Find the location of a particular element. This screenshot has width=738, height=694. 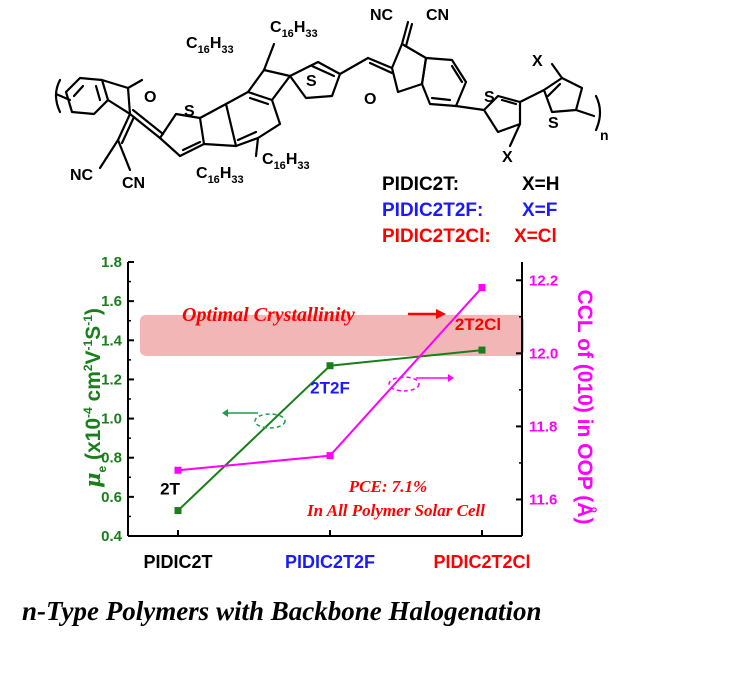

x-axis-categories: PIDIC2T PIDIC2T2F PIDIC2T2Cl is located at coordinates (337, 551).